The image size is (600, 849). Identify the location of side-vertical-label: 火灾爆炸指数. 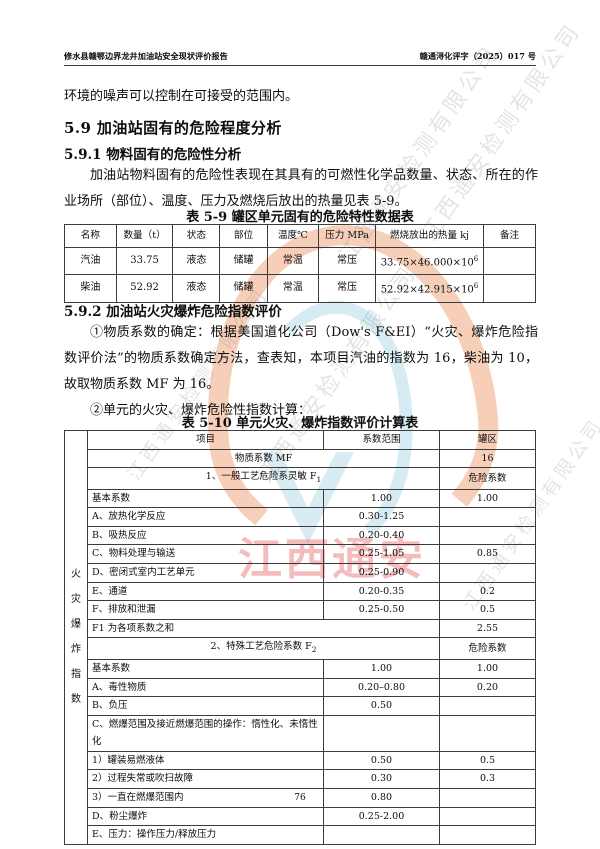
(76, 637).